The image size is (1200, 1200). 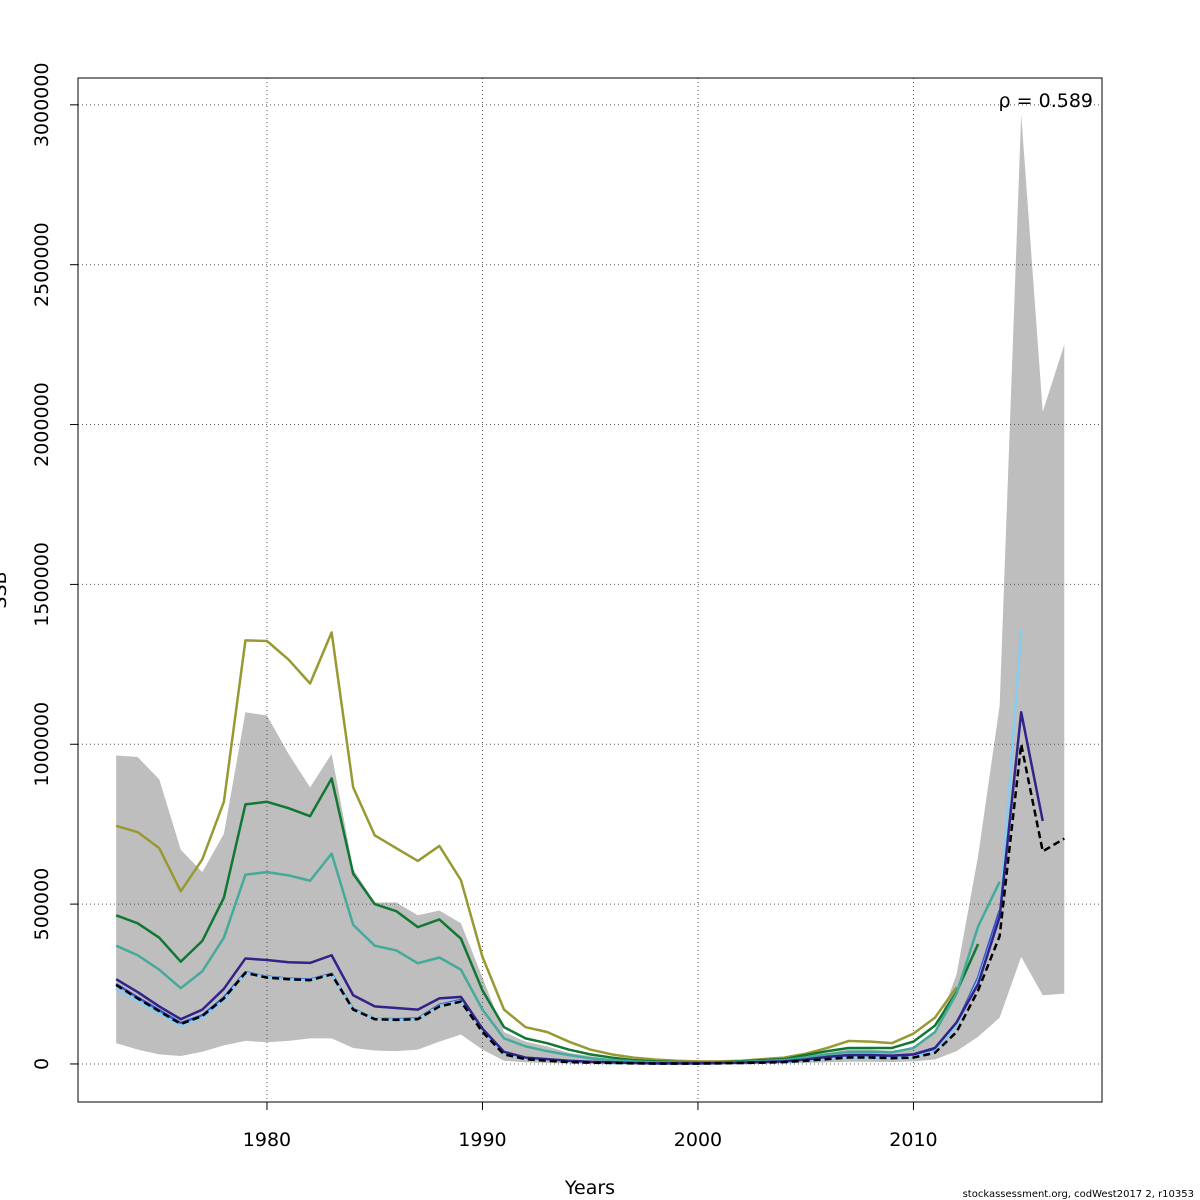 I want to click on x-tick-label: 2010, so click(x=913, y=1140).